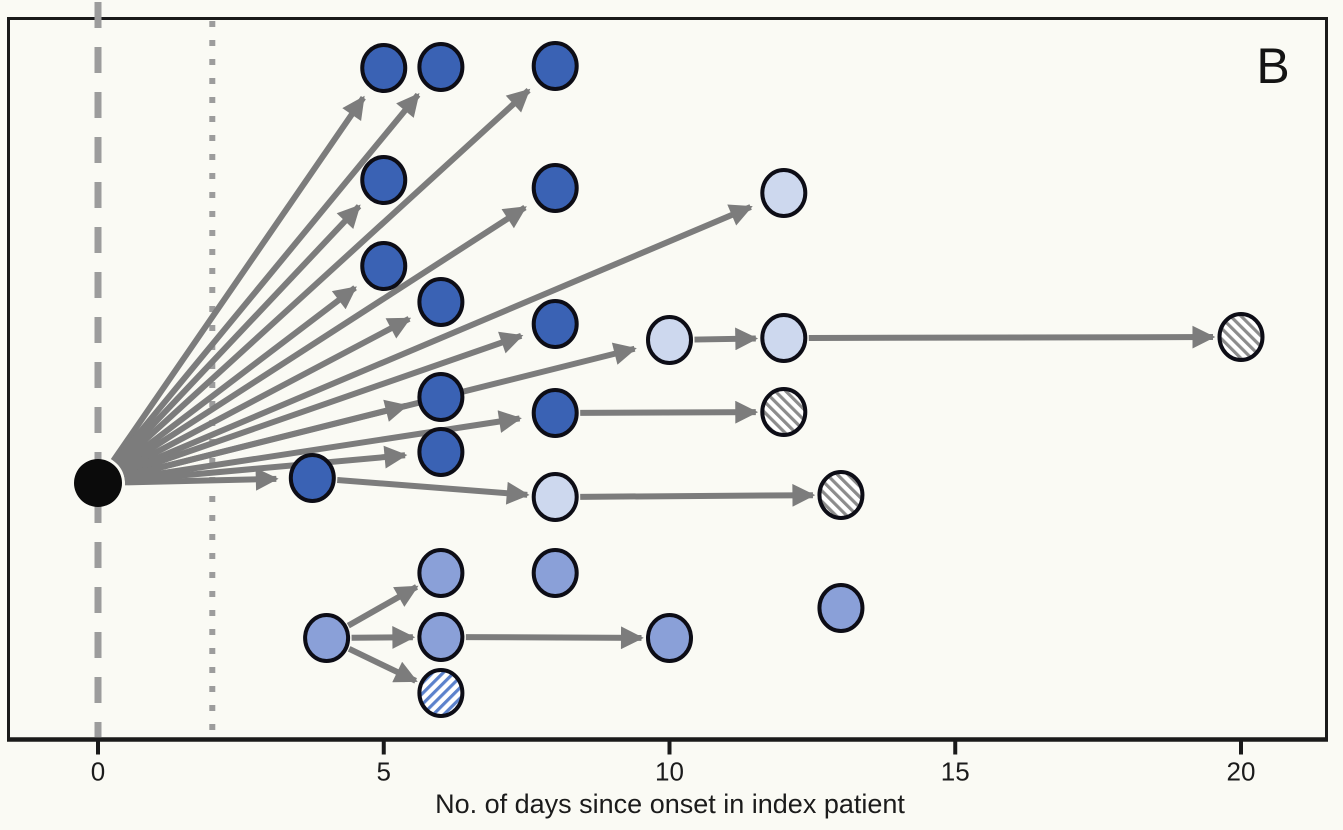 The height and width of the screenshot is (830, 1343). What do you see at coordinates (1273, 66) in the screenshot?
I see `panel-label: B` at bounding box center [1273, 66].